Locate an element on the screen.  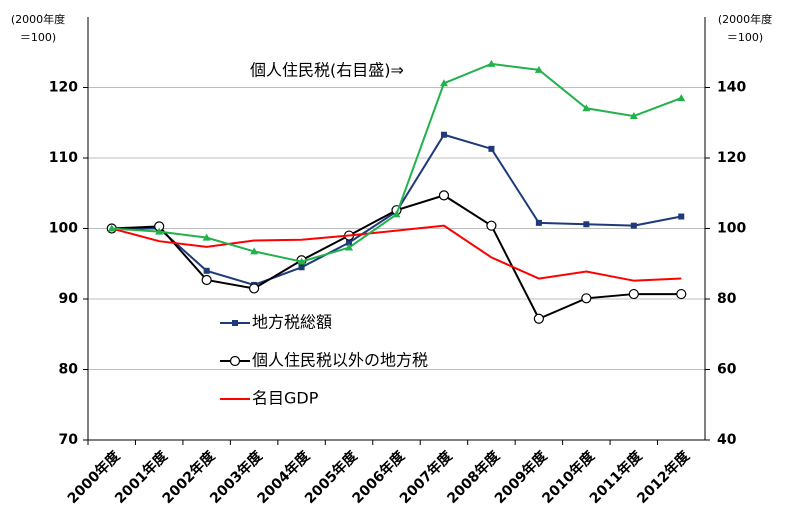
y2-unit: (2000年度 is located at coordinates (745, 19).